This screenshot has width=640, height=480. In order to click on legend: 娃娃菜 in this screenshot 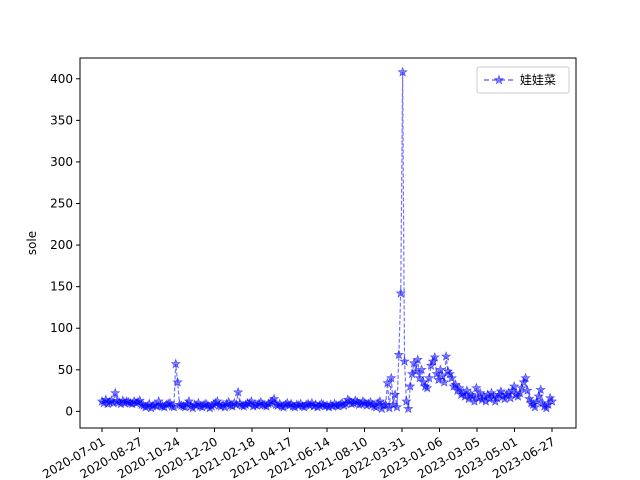, I will do `click(523, 80)`.